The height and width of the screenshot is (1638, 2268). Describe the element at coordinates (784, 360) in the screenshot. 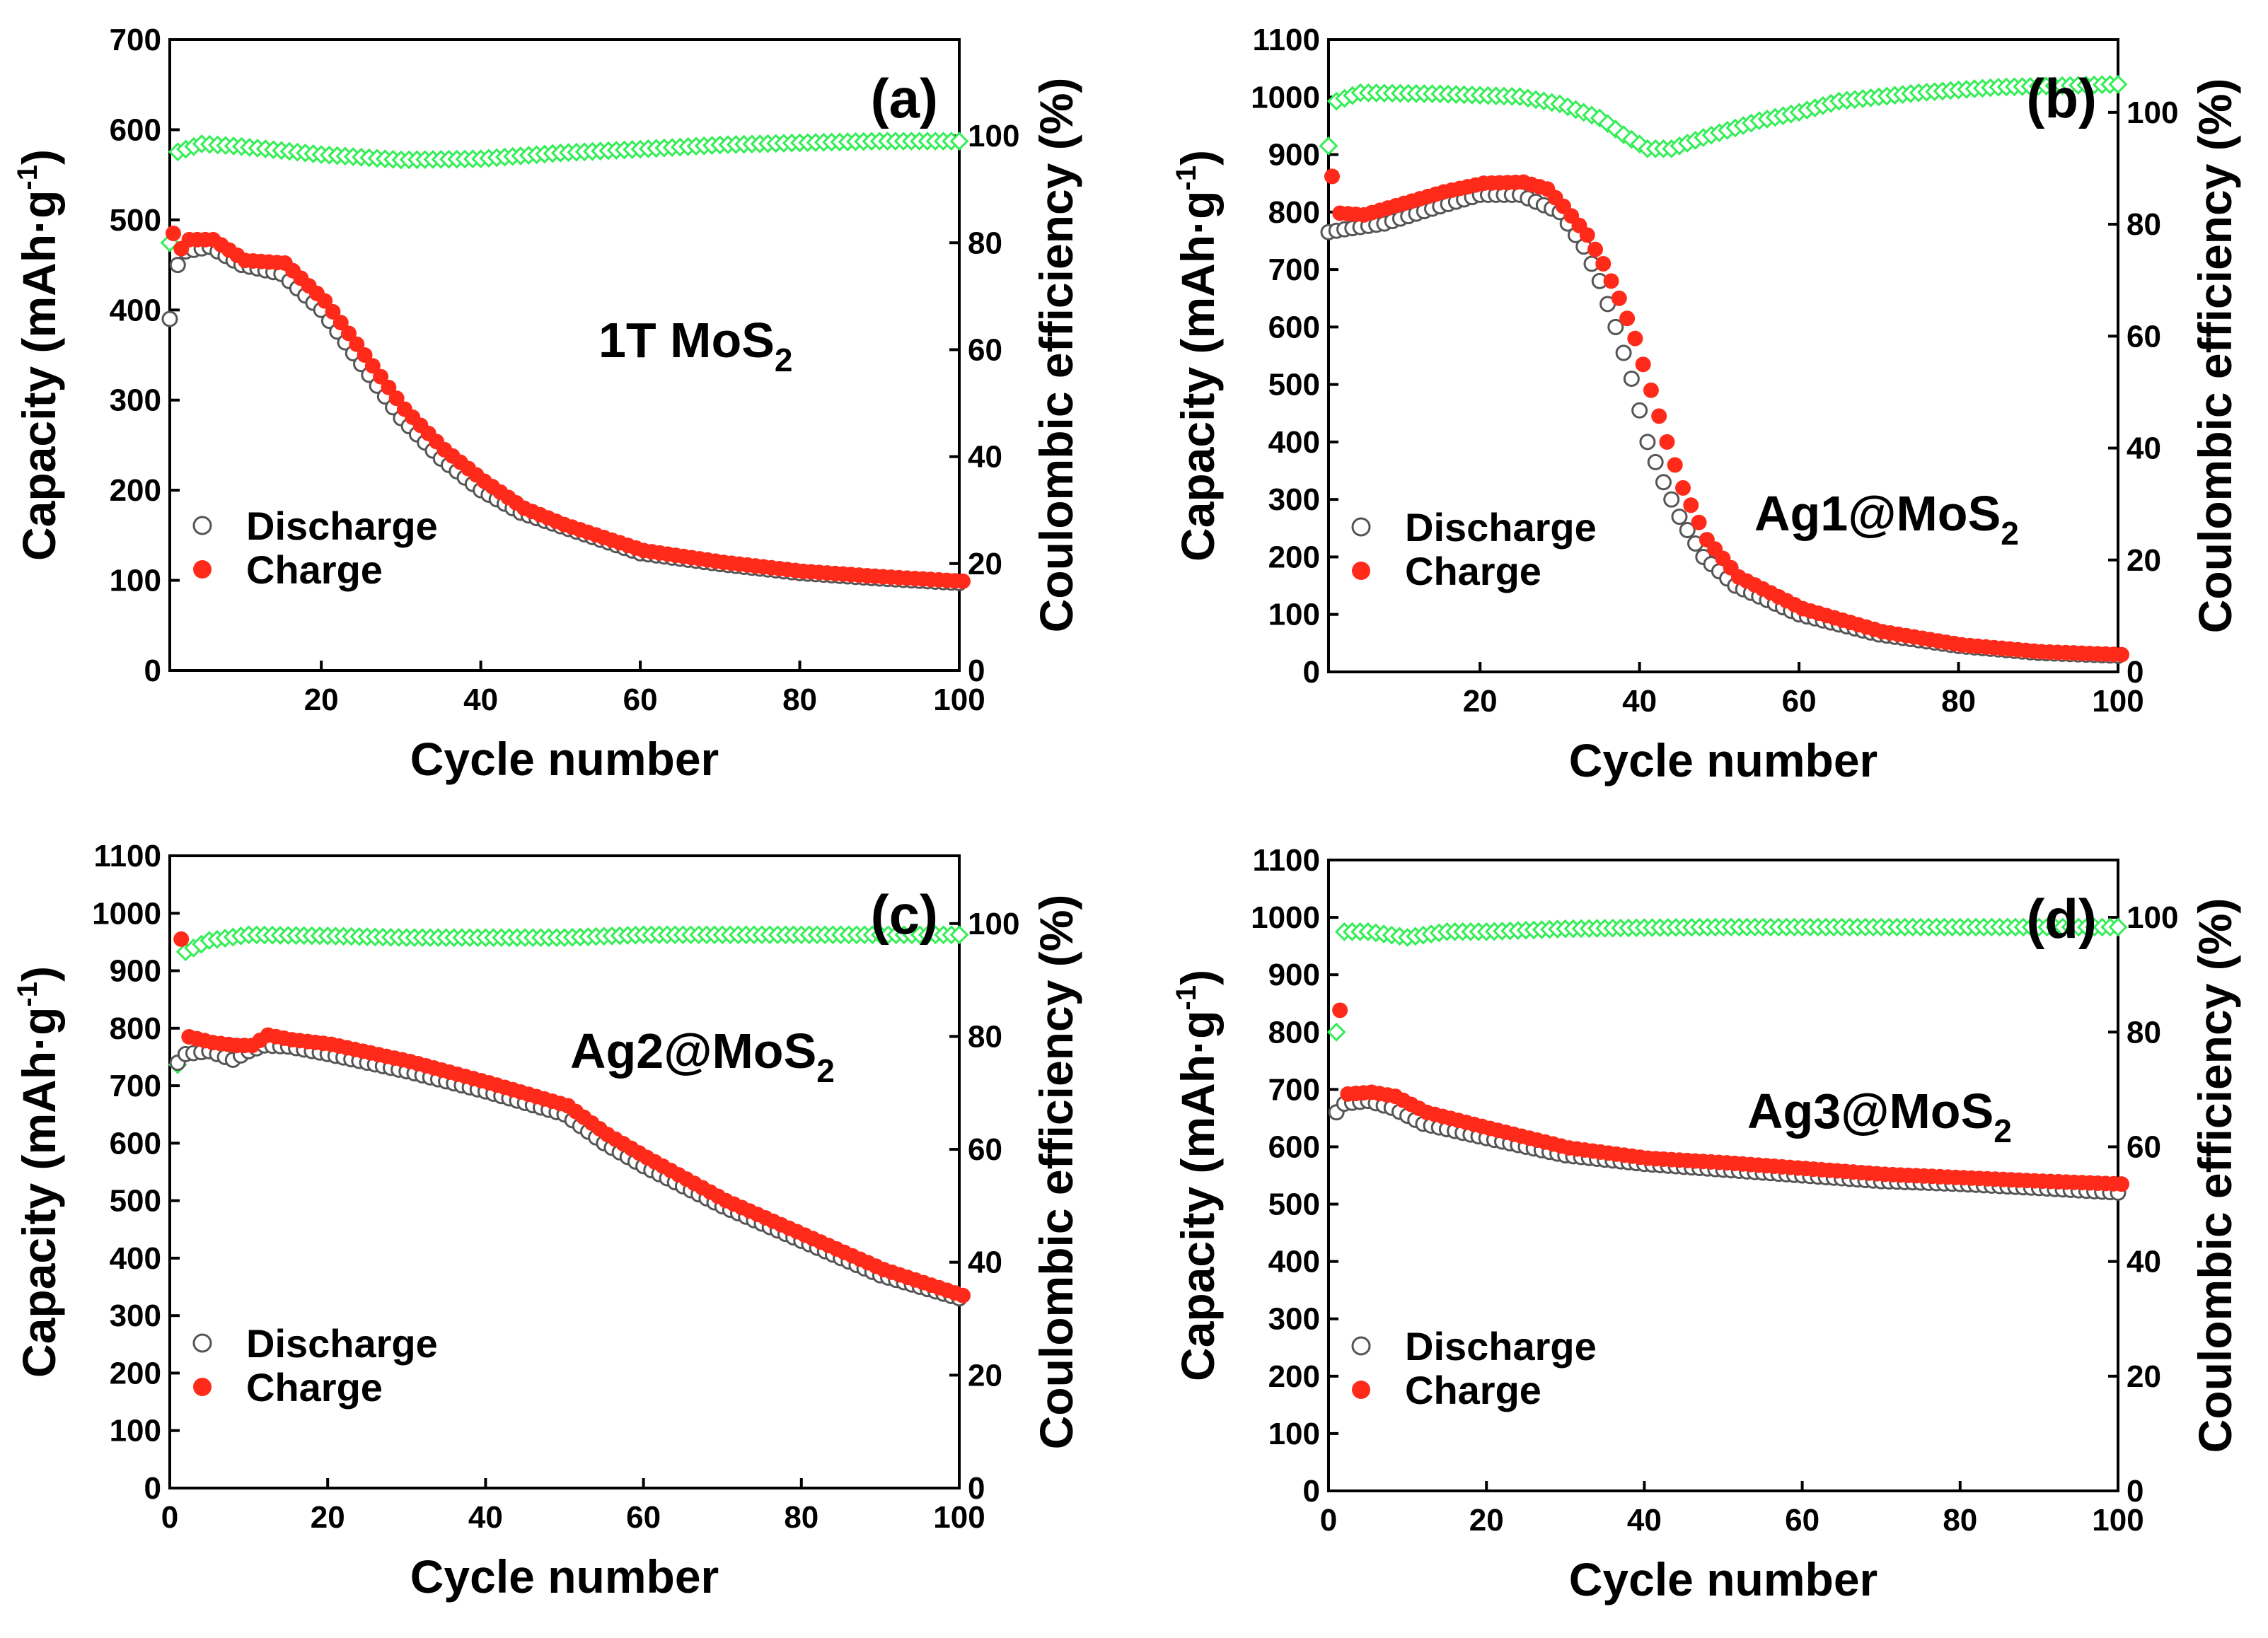

I see `material-subscript: 2` at that location.